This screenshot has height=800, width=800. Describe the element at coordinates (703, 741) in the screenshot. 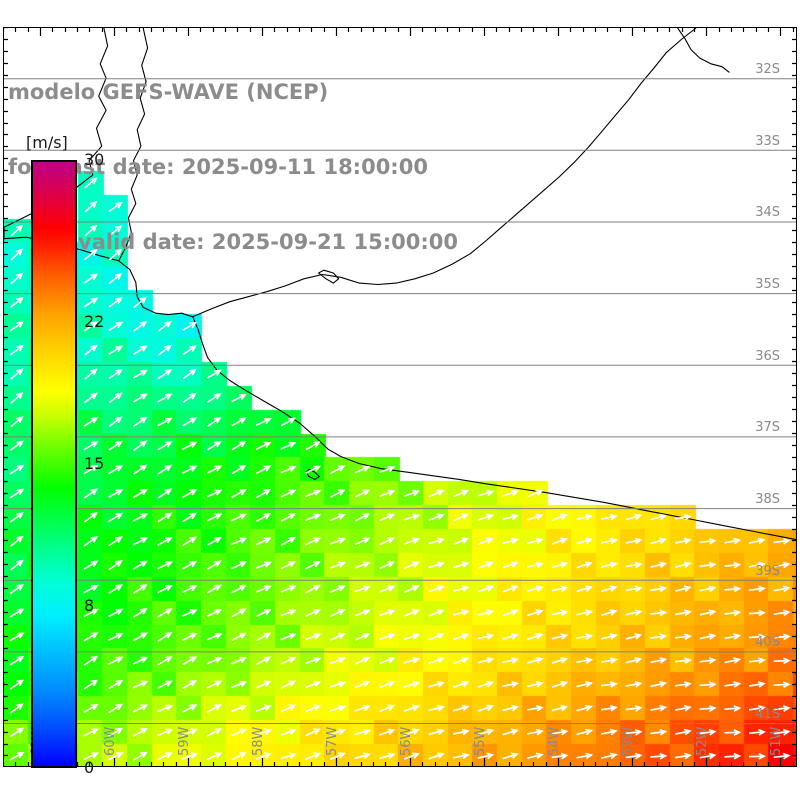

I see `longitude-label-52w: 52W` at that location.